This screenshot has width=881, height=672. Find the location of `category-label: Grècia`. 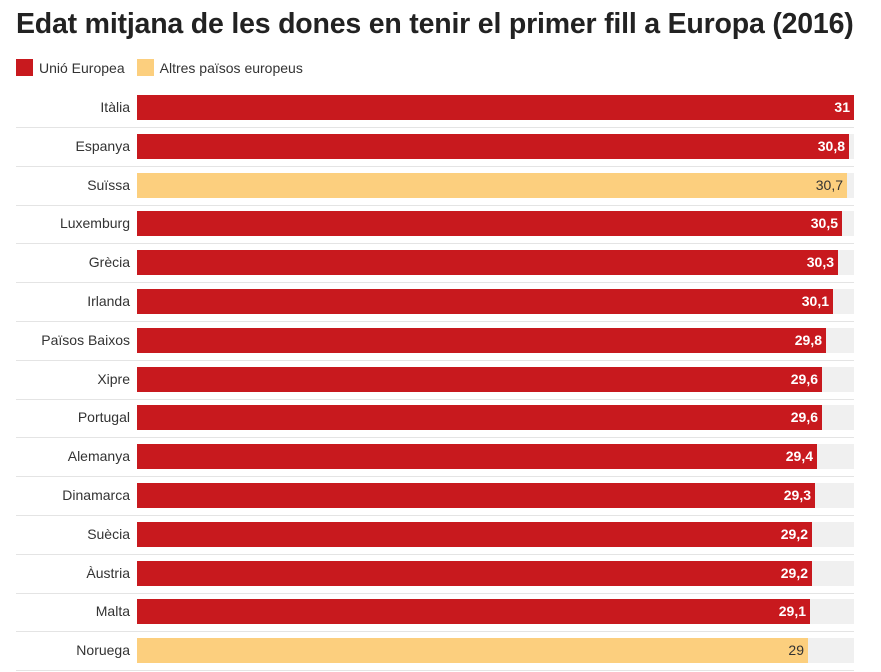

category-label: Grècia is located at coordinates (109, 262).